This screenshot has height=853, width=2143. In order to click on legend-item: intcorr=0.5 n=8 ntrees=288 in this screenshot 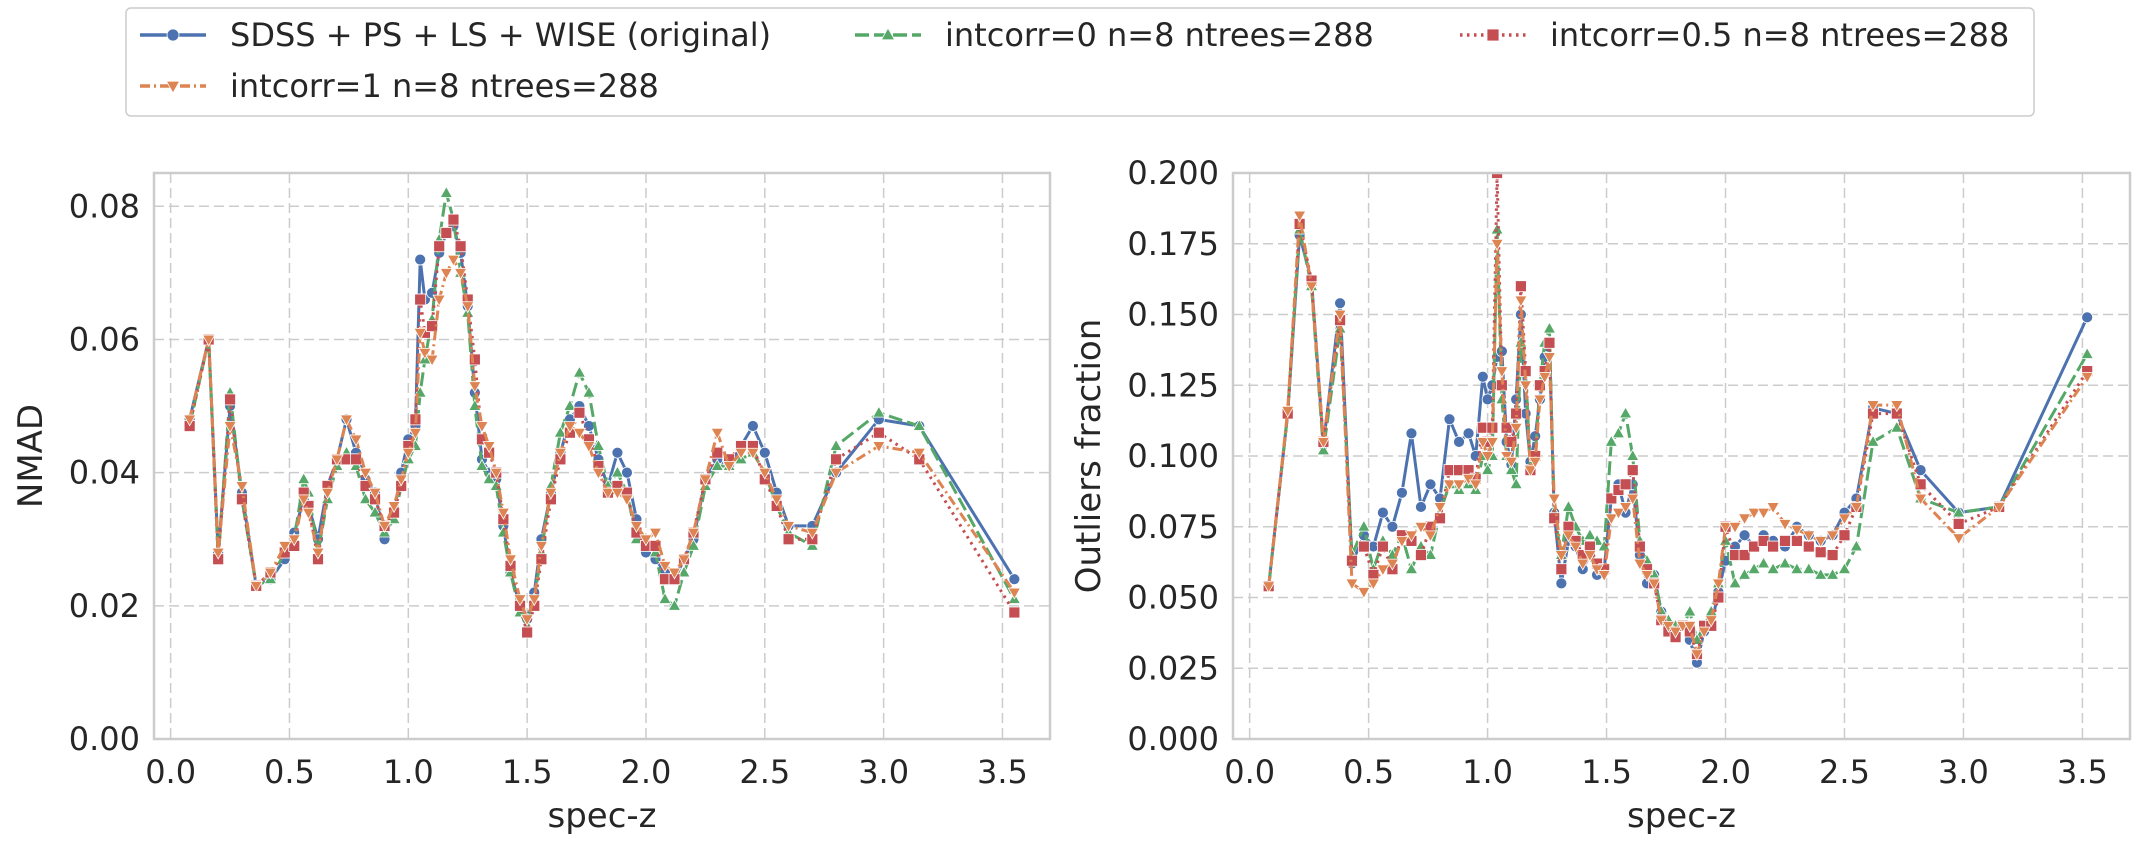, I will do `click(1734, 35)`.